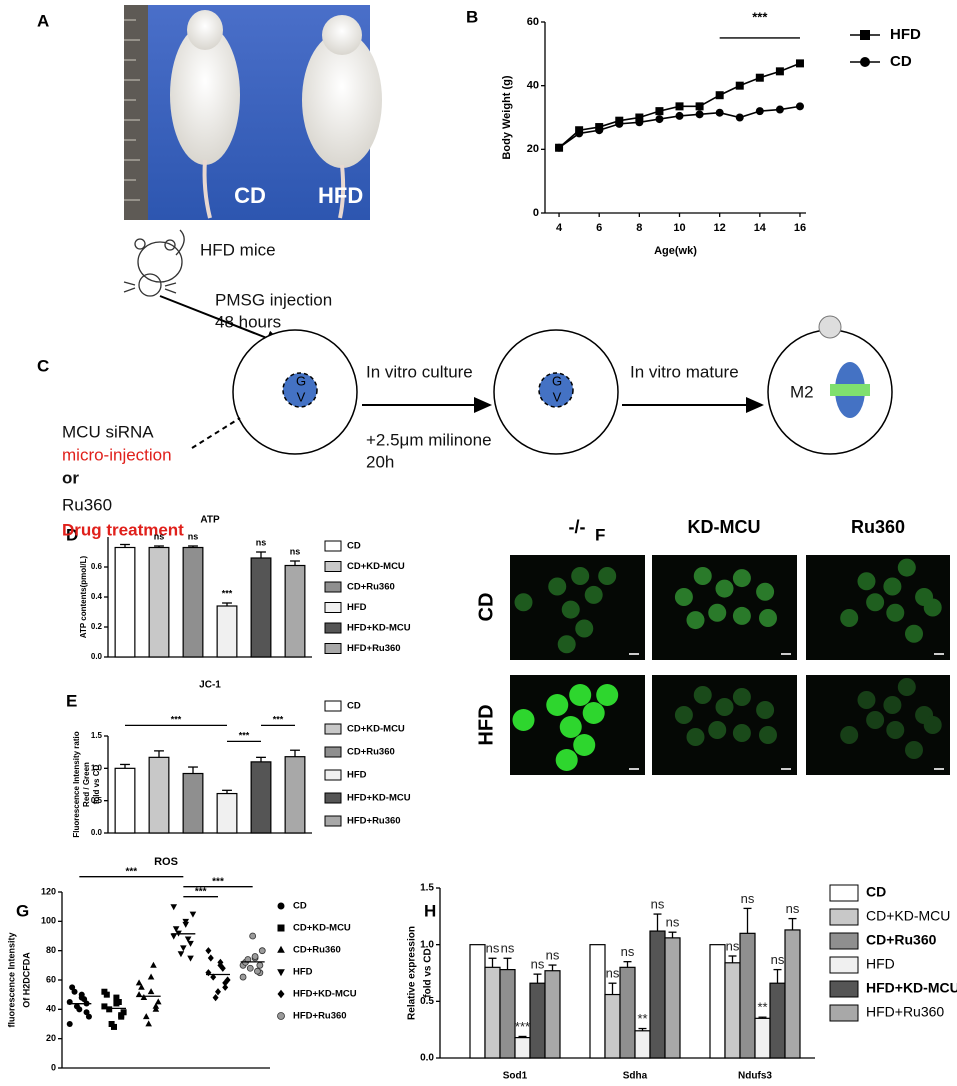  Describe the element at coordinates (76, 784) in the screenshot. I see `y-axis-label: Fluorescence Intensity ratio` at that location.